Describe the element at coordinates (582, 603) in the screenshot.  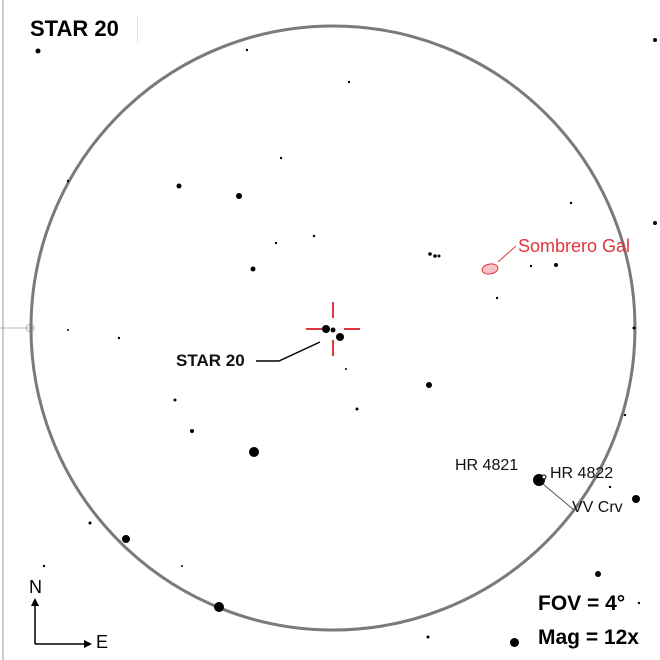
I see `fov-text: FOV = 4°` at that location.